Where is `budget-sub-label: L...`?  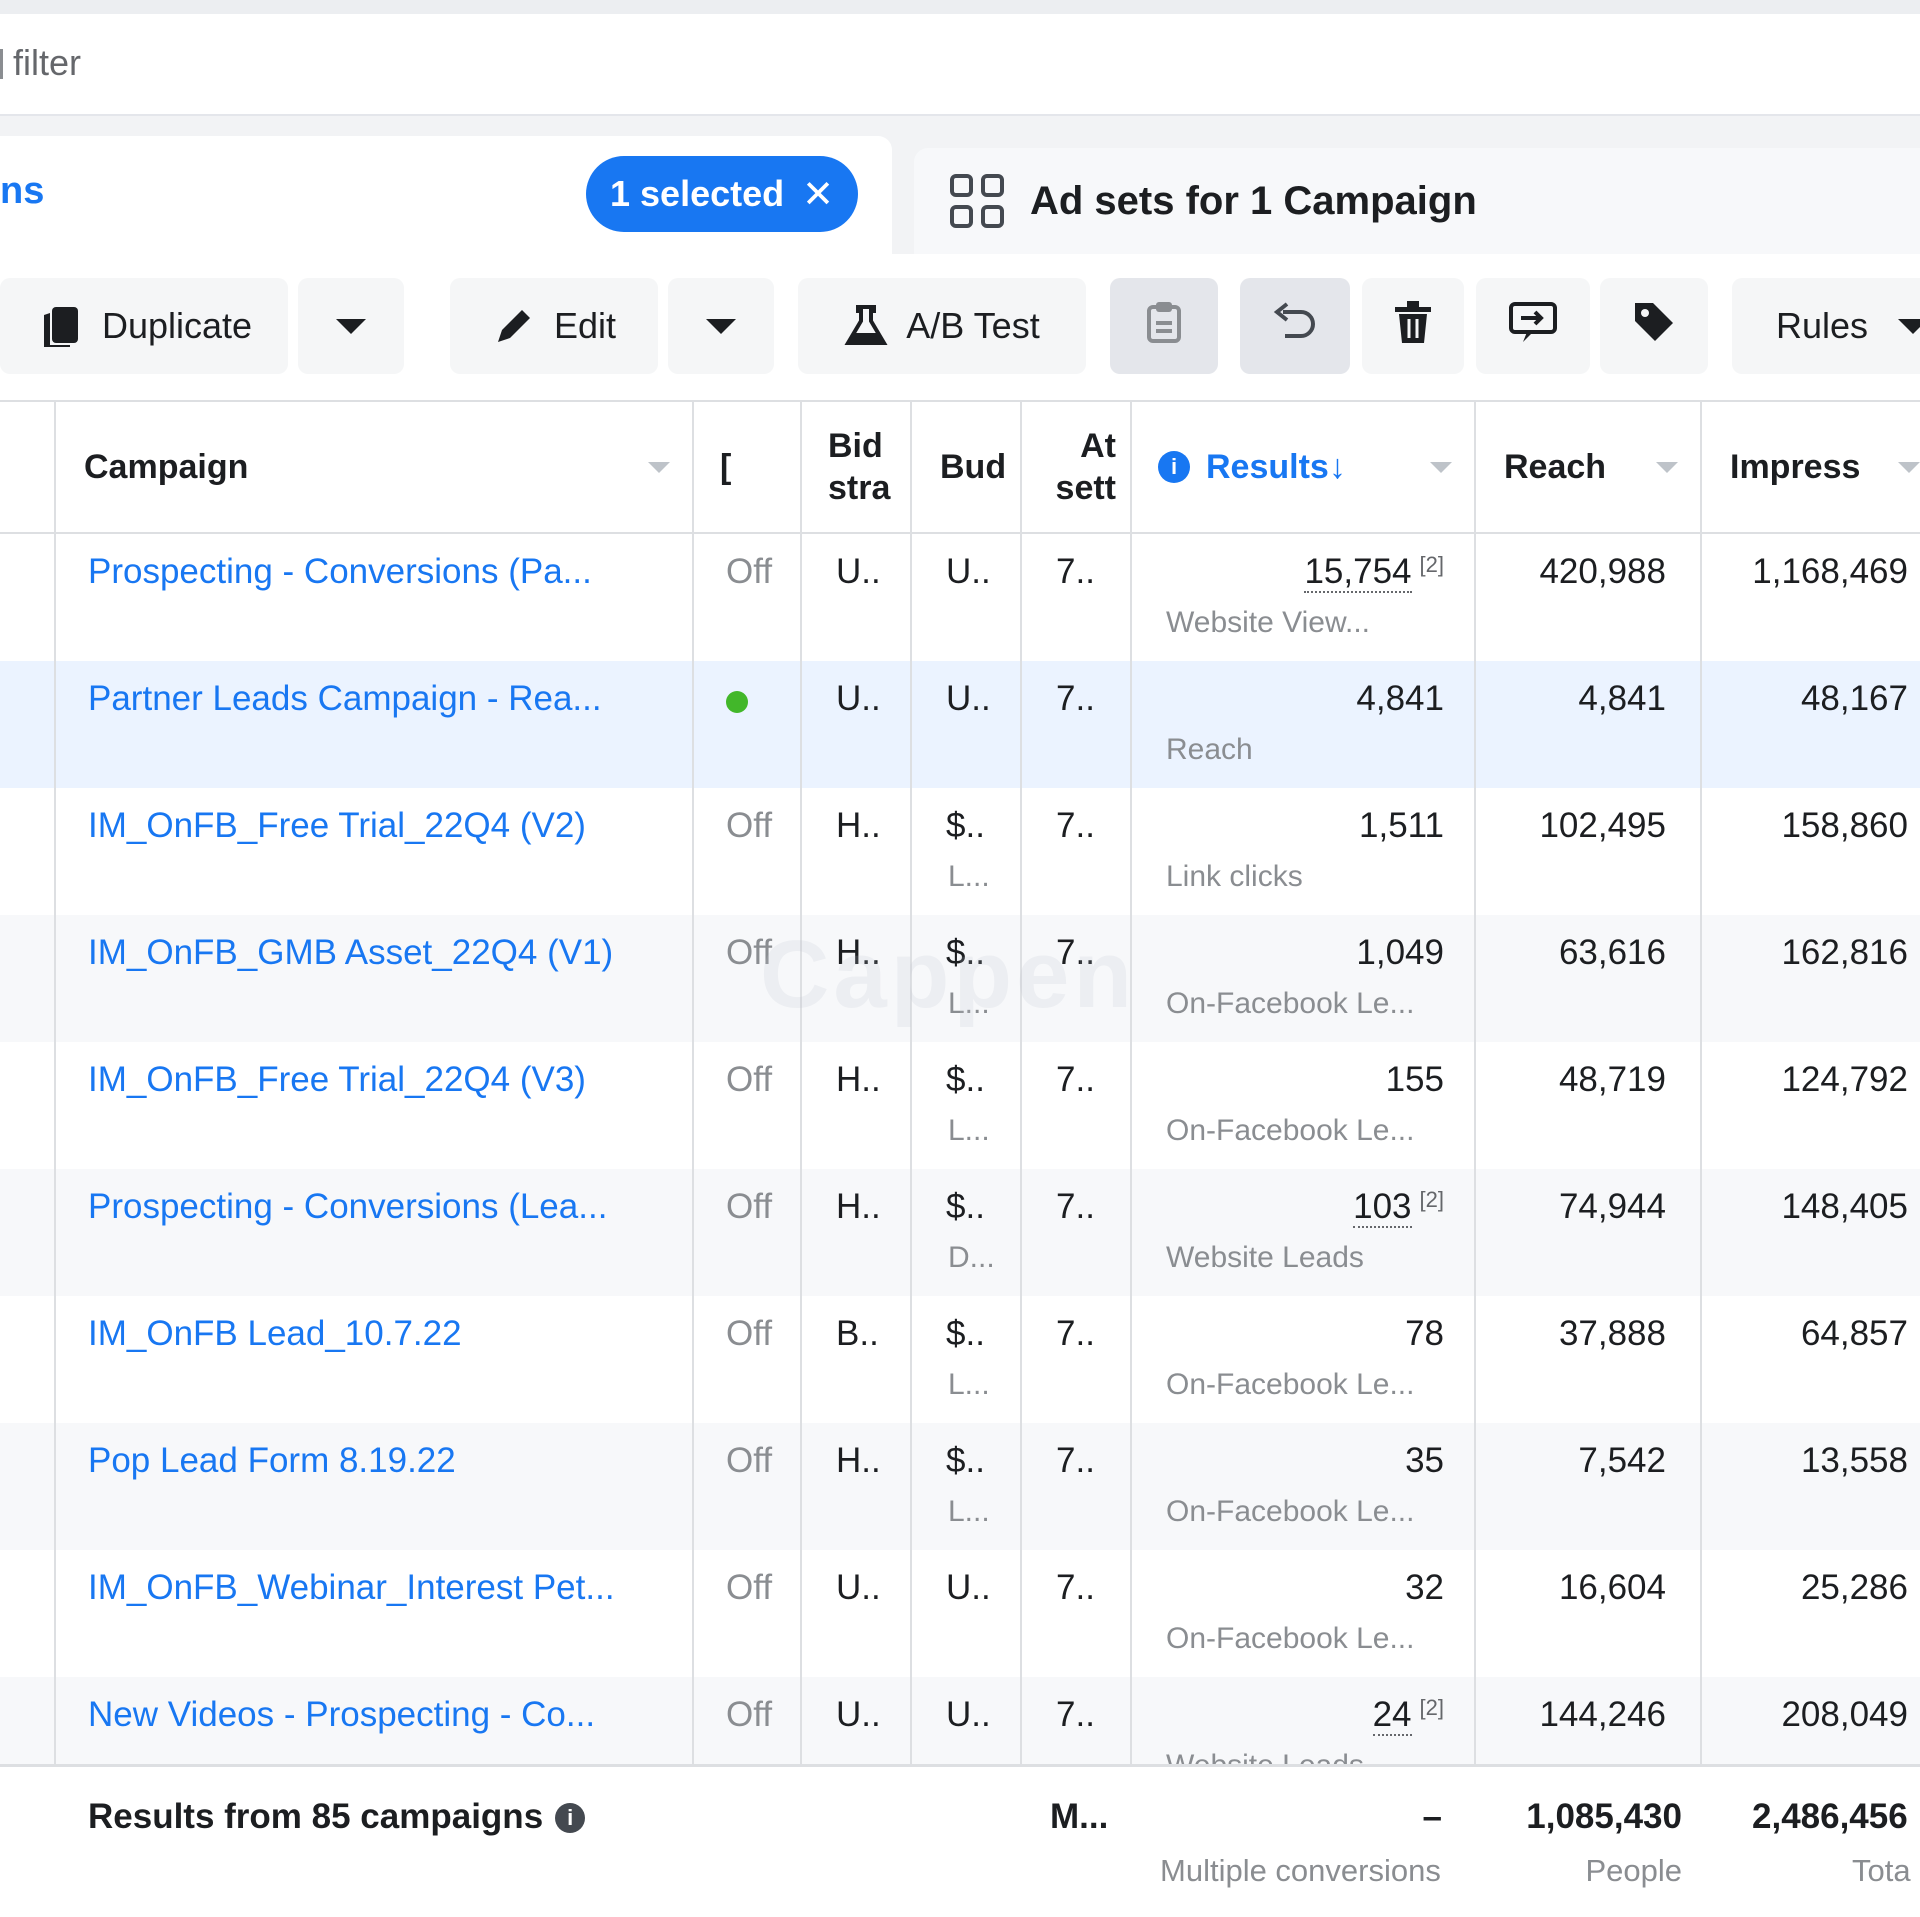 budget-sub-label: L... is located at coordinates (969, 876).